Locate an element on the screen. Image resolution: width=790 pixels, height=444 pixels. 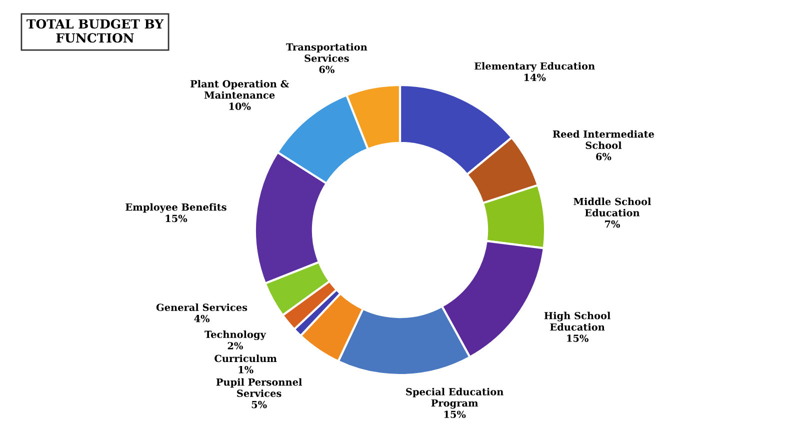
data-label: 7% is located at coordinates (612, 224).